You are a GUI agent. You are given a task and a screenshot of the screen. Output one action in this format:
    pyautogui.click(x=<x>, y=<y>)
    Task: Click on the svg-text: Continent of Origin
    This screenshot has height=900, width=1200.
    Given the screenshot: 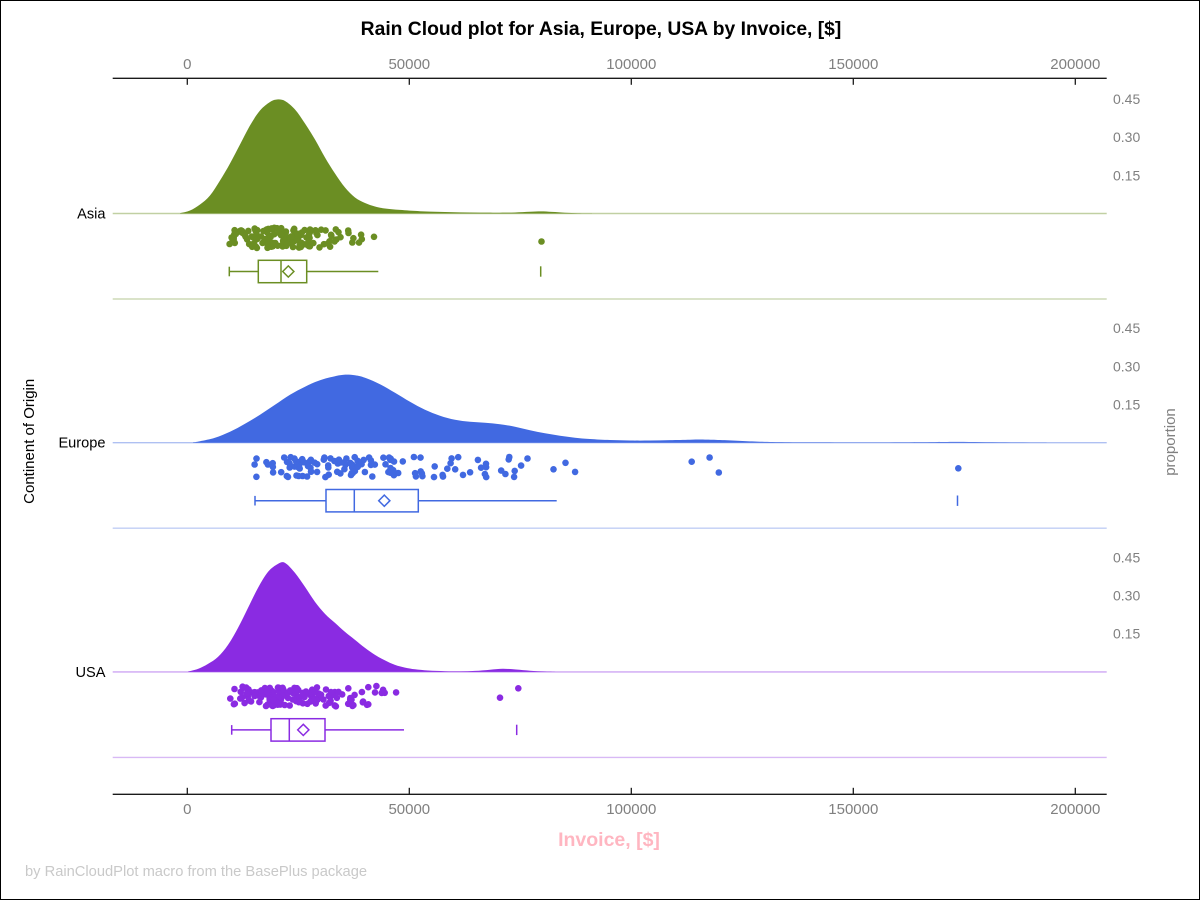 What is the action you would take?
    pyautogui.click(x=29, y=441)
    